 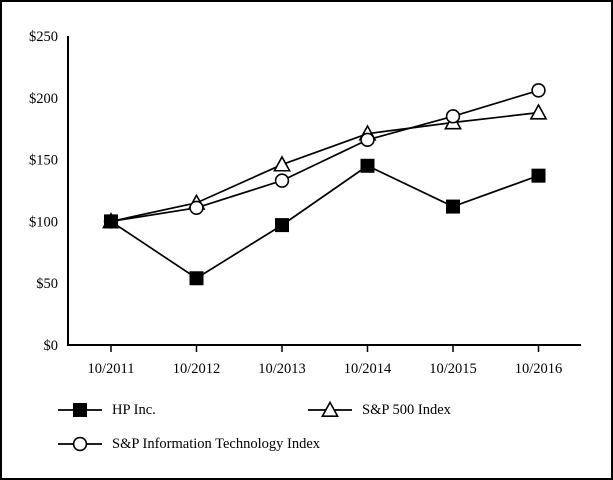 I want to click on y-tick-label: $50, so click(x=47, y=284).